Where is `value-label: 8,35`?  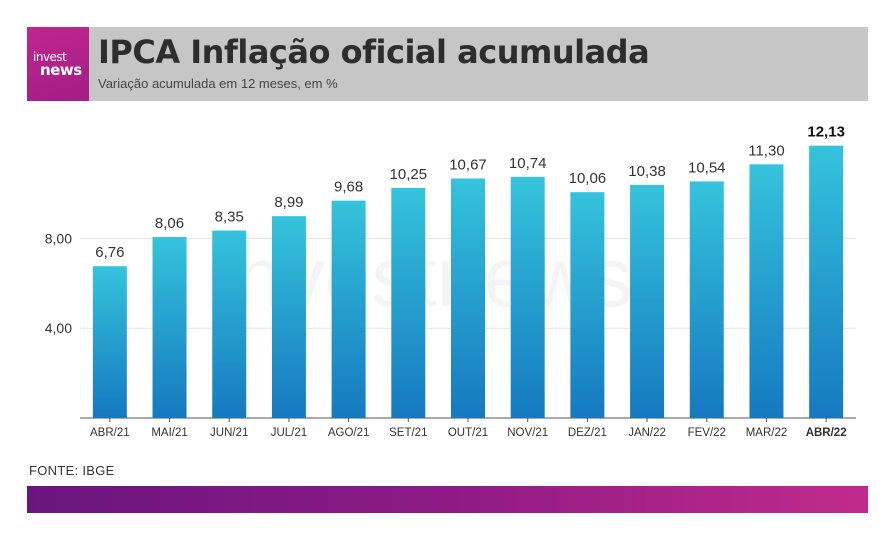 value-label: 8,35 is located at coordinates (229, 217).